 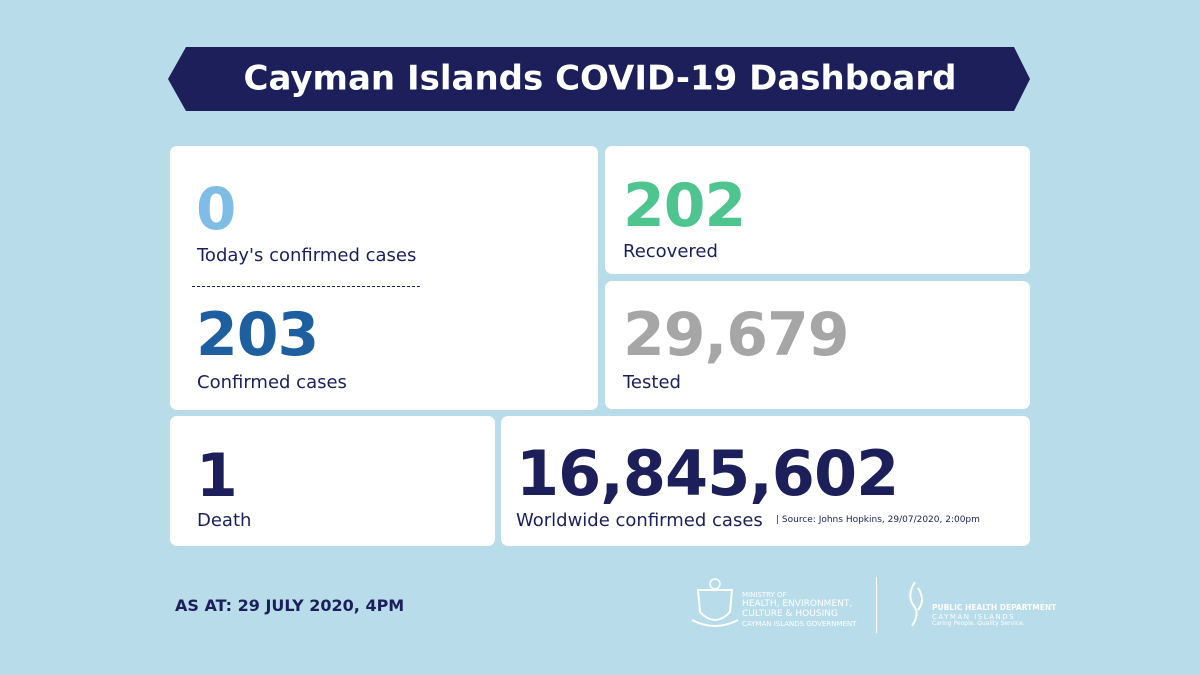 What do you see at coordinates (224, 520) in the screenshot?
I see `death-label: Death` at bounding box center [224, 520].